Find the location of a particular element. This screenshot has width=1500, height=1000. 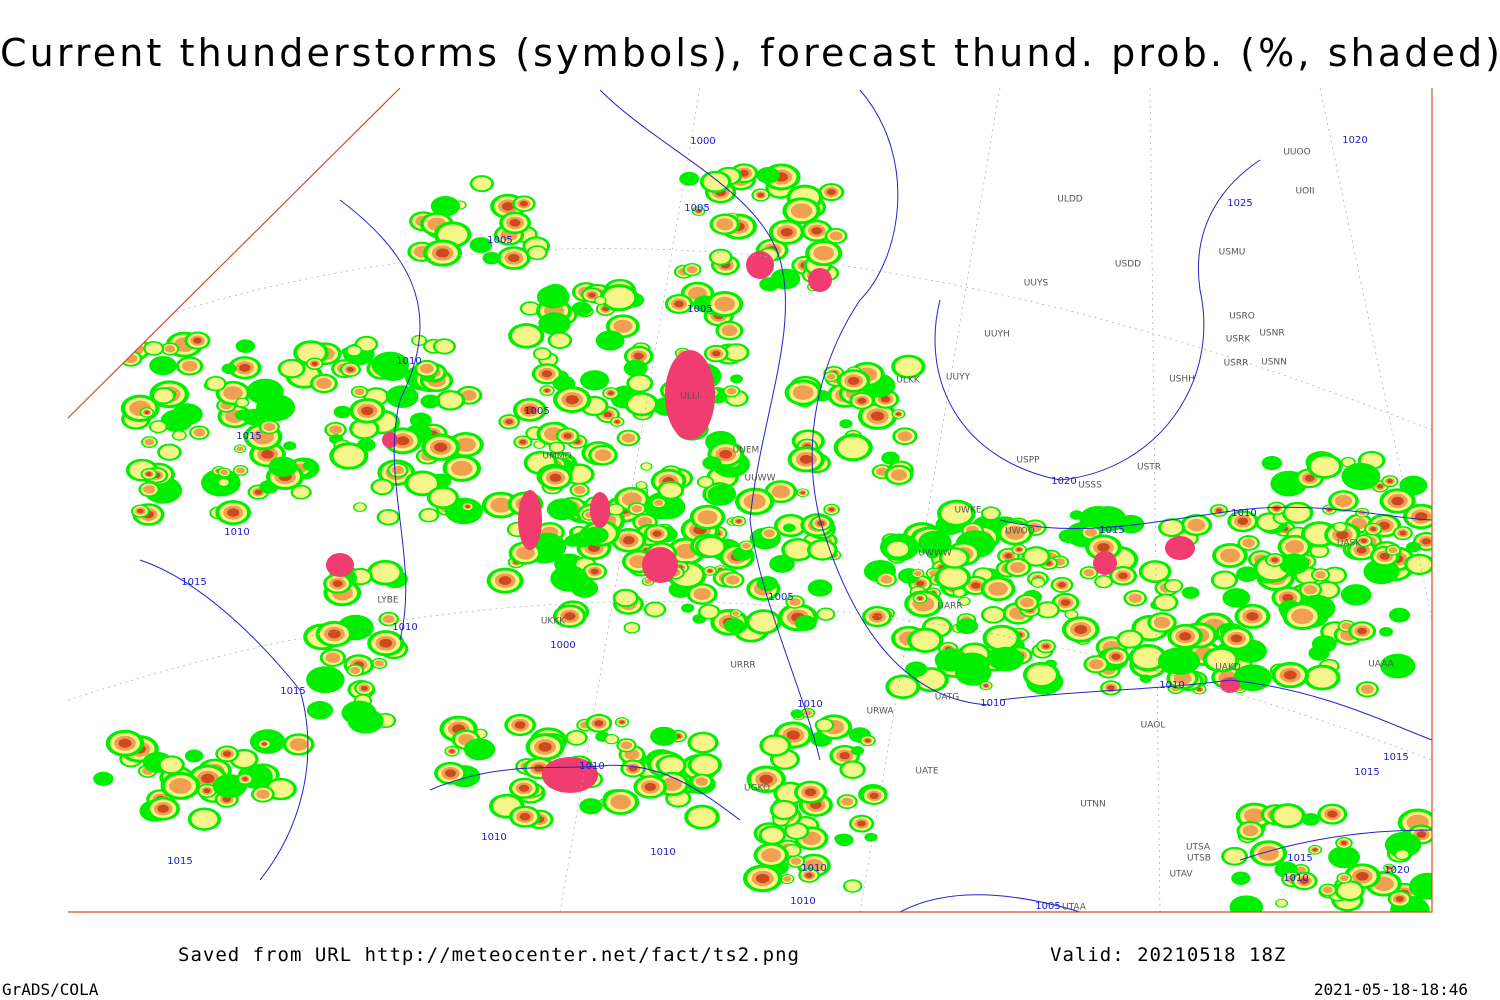

station-code: UWOO is located at coordinates (1020, 532).